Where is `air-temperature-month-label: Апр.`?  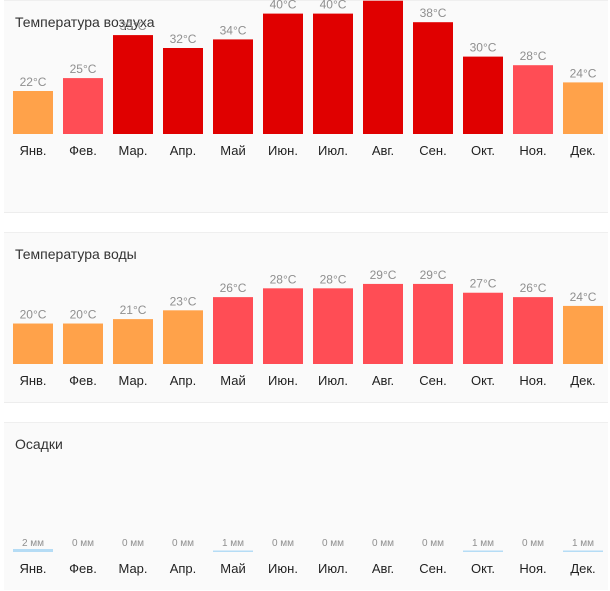
air-temperature-month-label: Апр. is located at coordinates (183, 150).